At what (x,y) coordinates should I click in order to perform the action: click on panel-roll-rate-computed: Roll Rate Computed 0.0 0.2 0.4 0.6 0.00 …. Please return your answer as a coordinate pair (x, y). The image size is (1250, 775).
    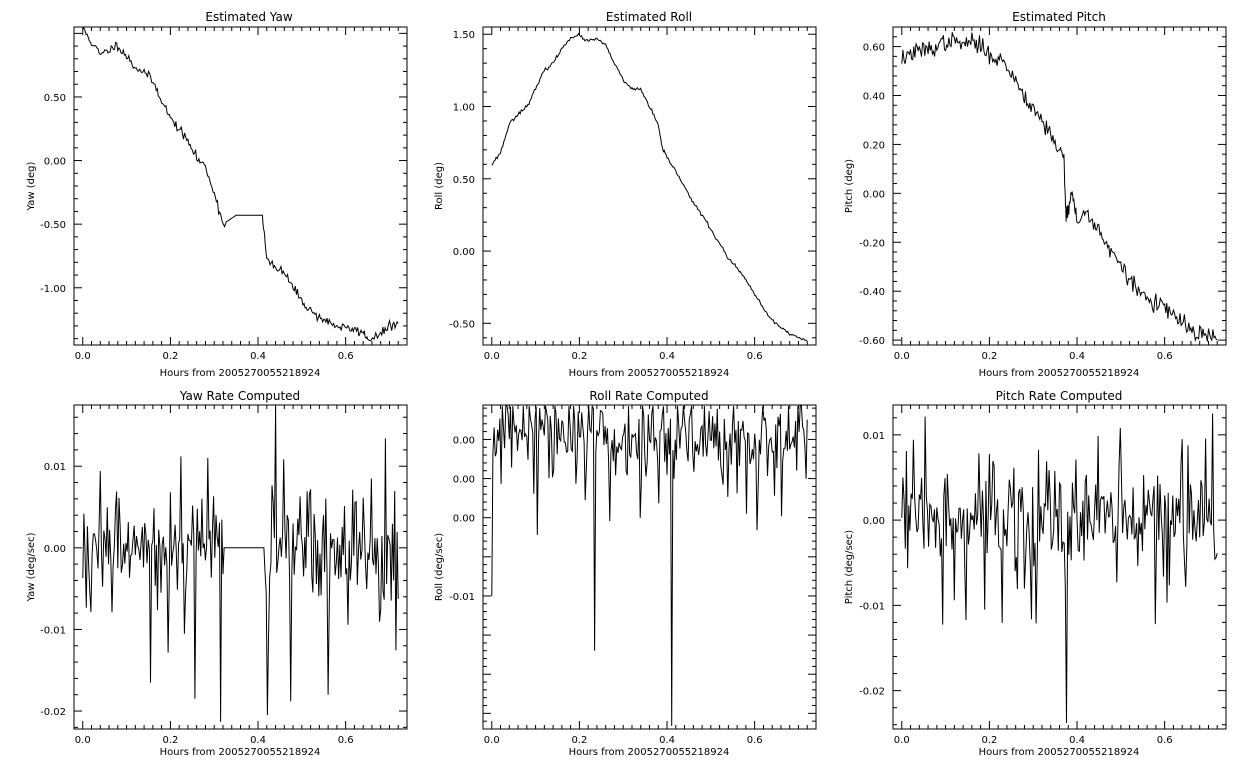
    Looking at the image, I should click on (625, 573).